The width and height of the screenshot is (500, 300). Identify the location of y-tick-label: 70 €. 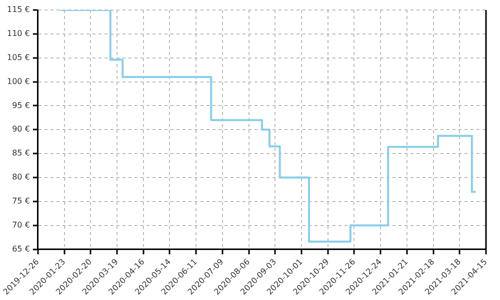
(21, 225).